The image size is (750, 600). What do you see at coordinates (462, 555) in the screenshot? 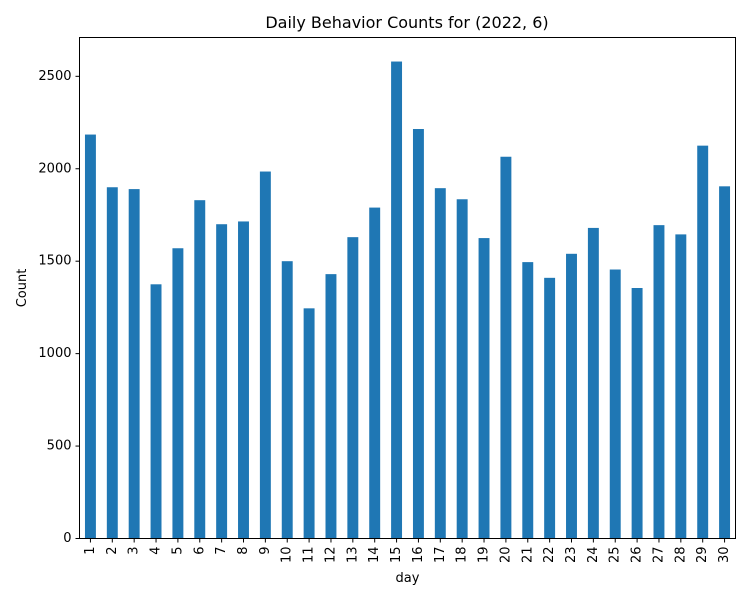
I see `x-tick-label: 18` at bounding box center [462, 555].